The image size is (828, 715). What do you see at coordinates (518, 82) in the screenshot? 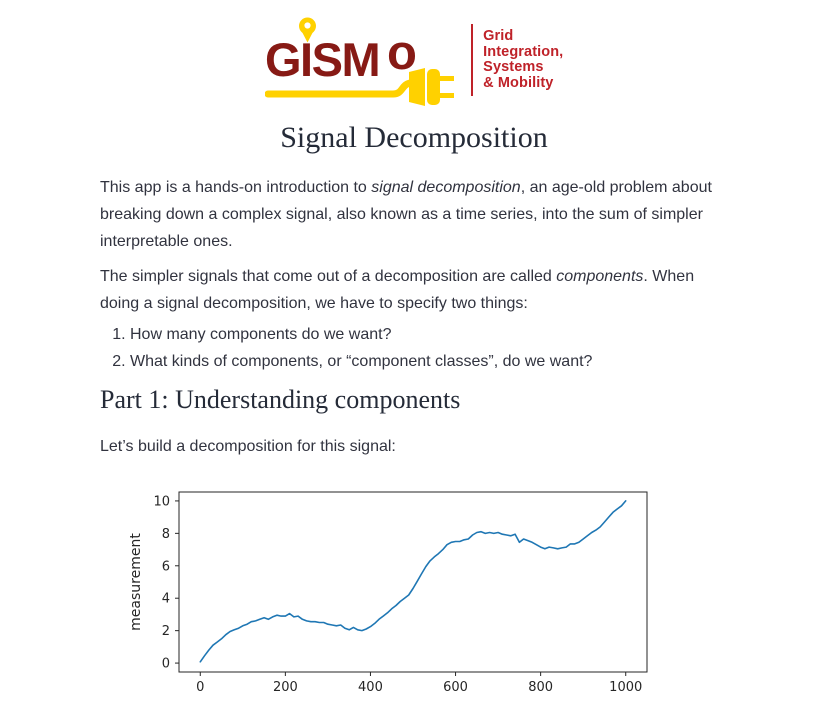
I see `tagline-line: & Mobility` at bounding box center [518, 82].